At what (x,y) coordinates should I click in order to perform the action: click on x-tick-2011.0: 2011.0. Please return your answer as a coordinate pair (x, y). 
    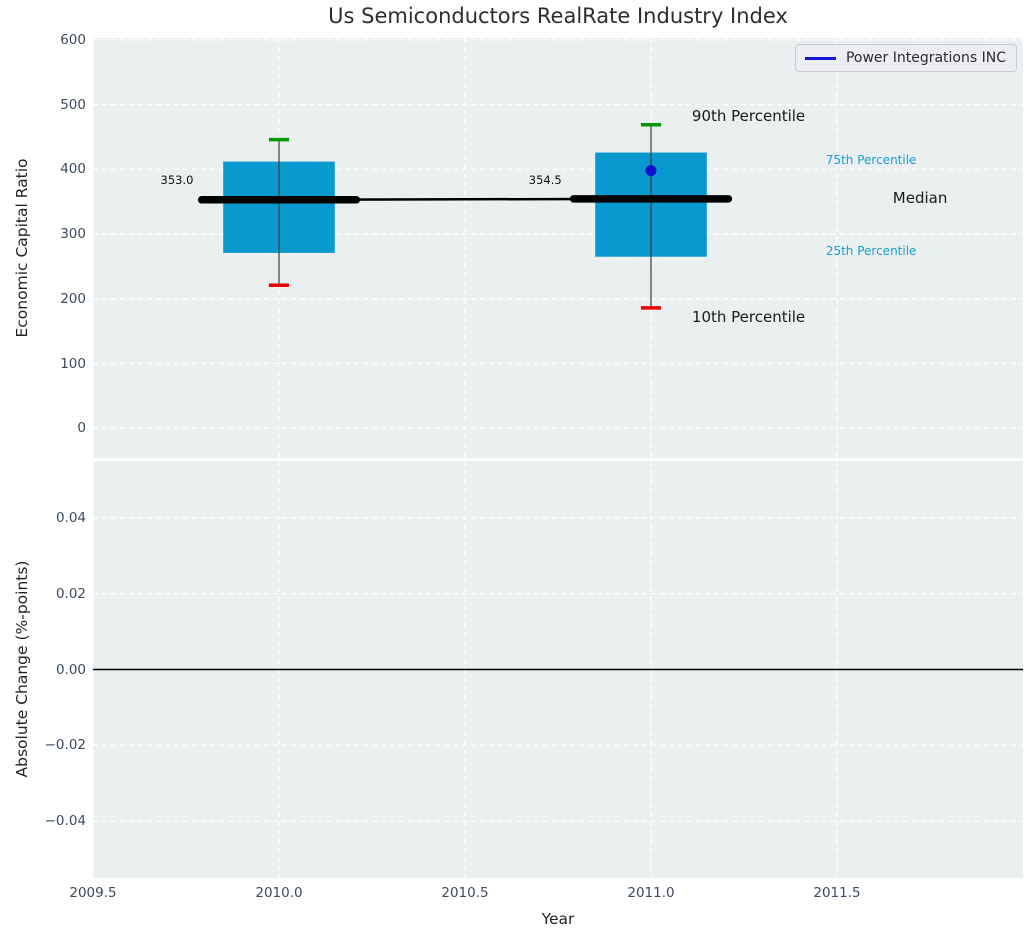
    Looking at the image, I should click on (651, 893).